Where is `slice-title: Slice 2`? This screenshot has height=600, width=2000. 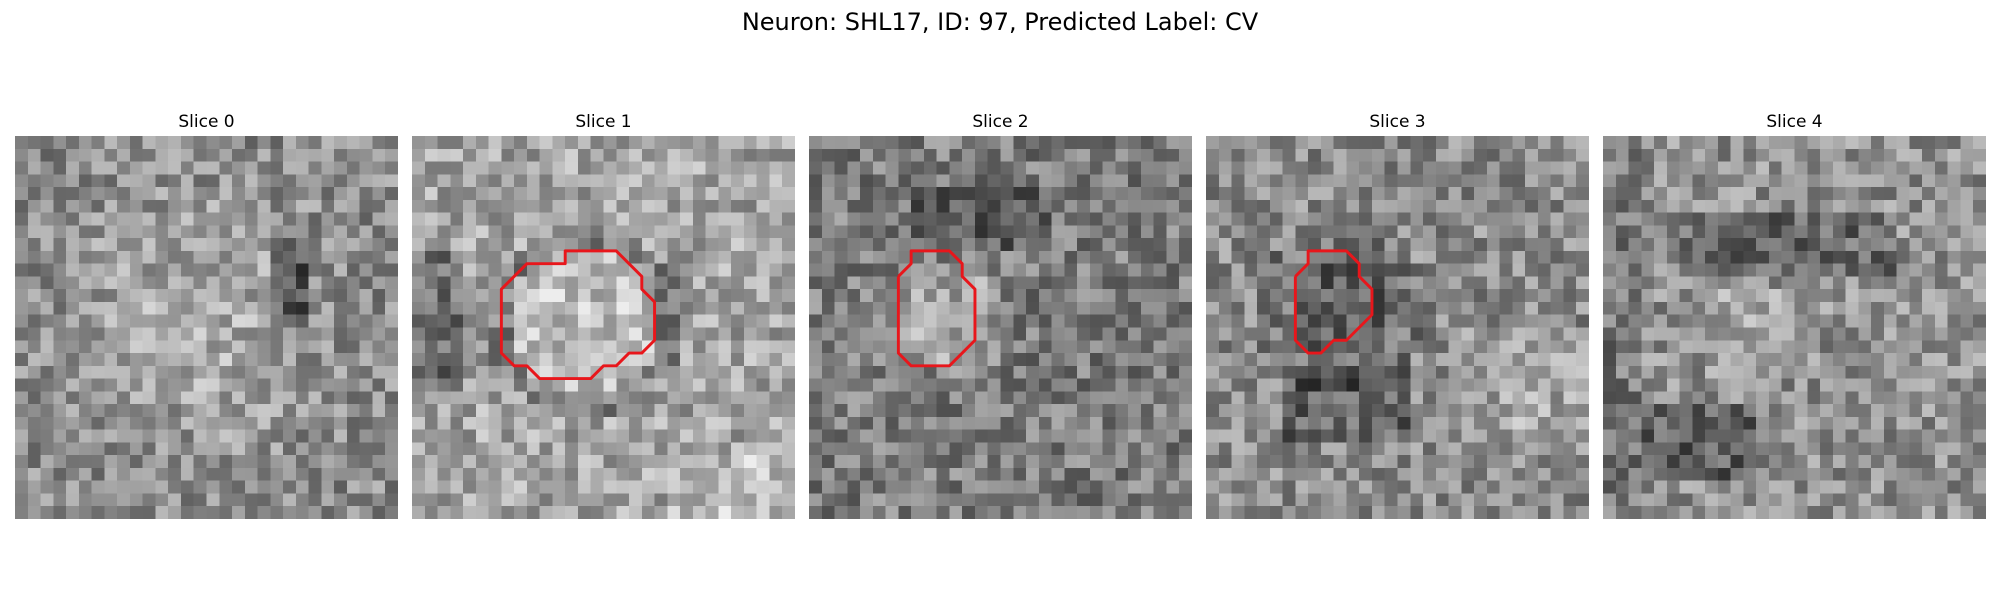
slice-title: Slice 2 is located at coordinates (1000, 122).